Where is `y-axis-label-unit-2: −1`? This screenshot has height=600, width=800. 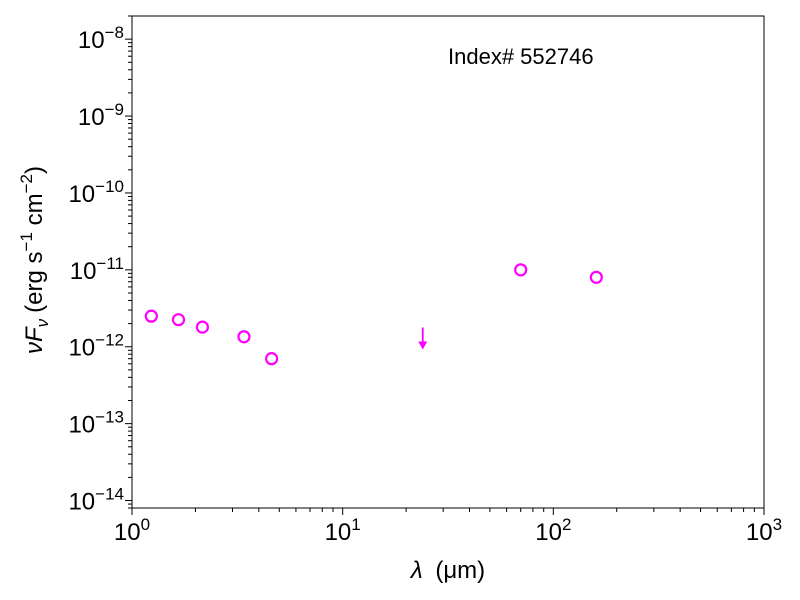
y-axis-label-unit-2: −1 is located at coordinates (26, 241).